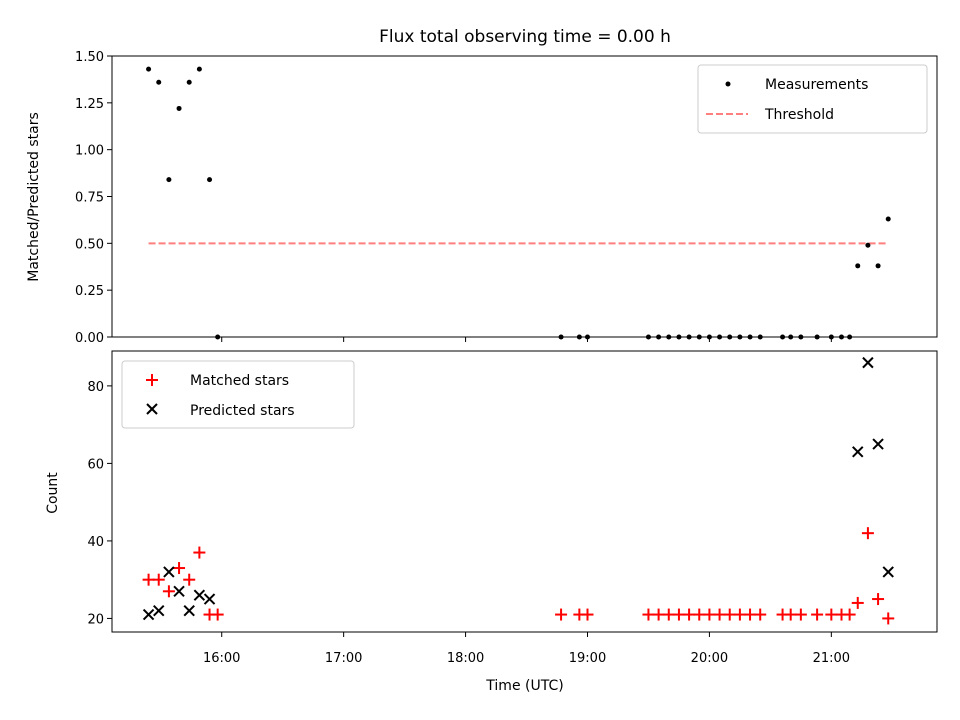 This screenshot has height=720, width=960. I want to click on top-y-axis: 0.00 0.25 0.50 0.75 1.00 1.25 1.50, so click(93, 198).